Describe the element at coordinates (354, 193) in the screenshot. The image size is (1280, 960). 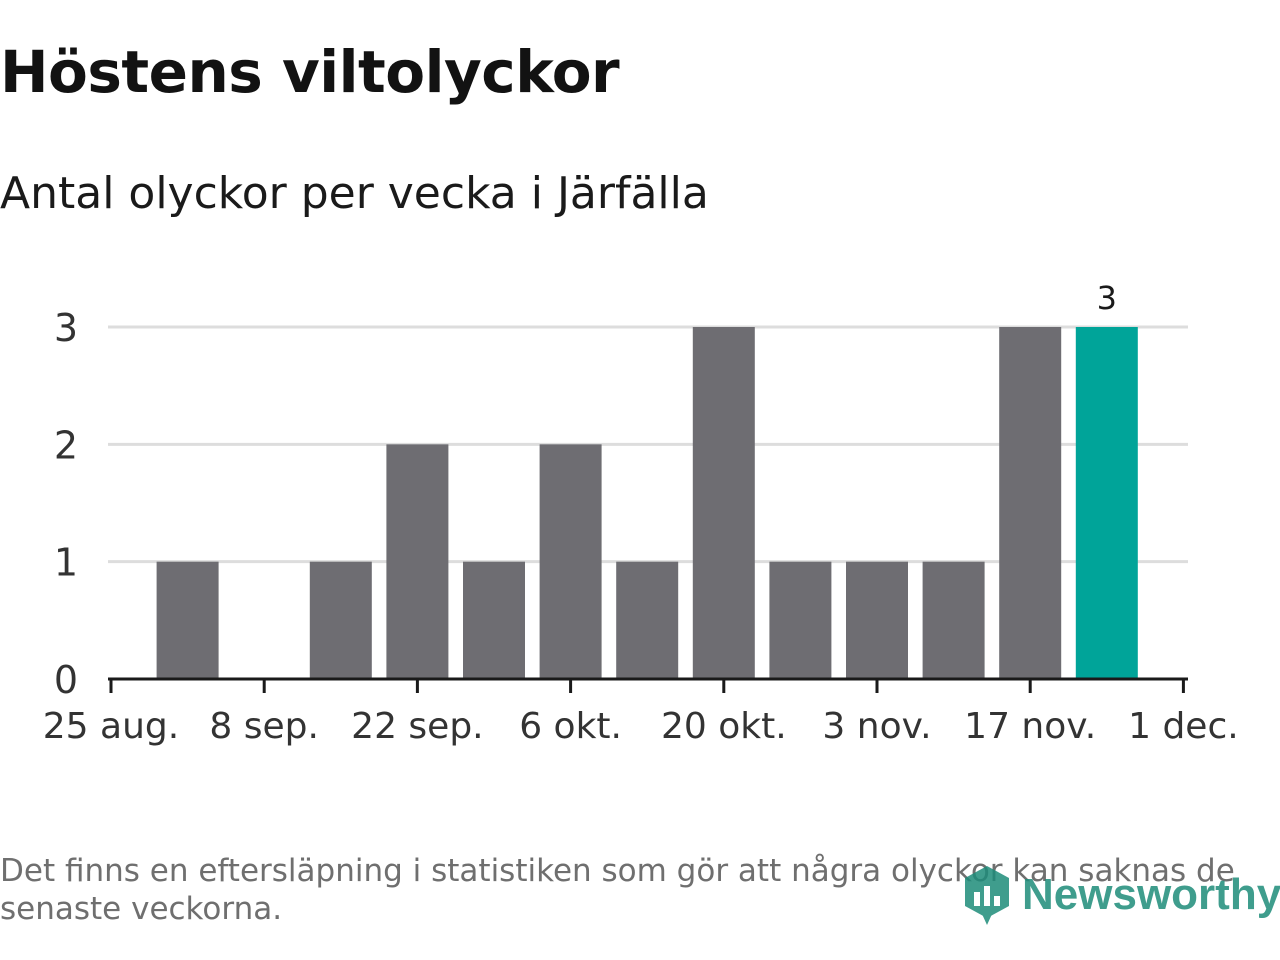
I see `chart-subtitle: Antal olyckor per vecka i Järfälla` at that location.